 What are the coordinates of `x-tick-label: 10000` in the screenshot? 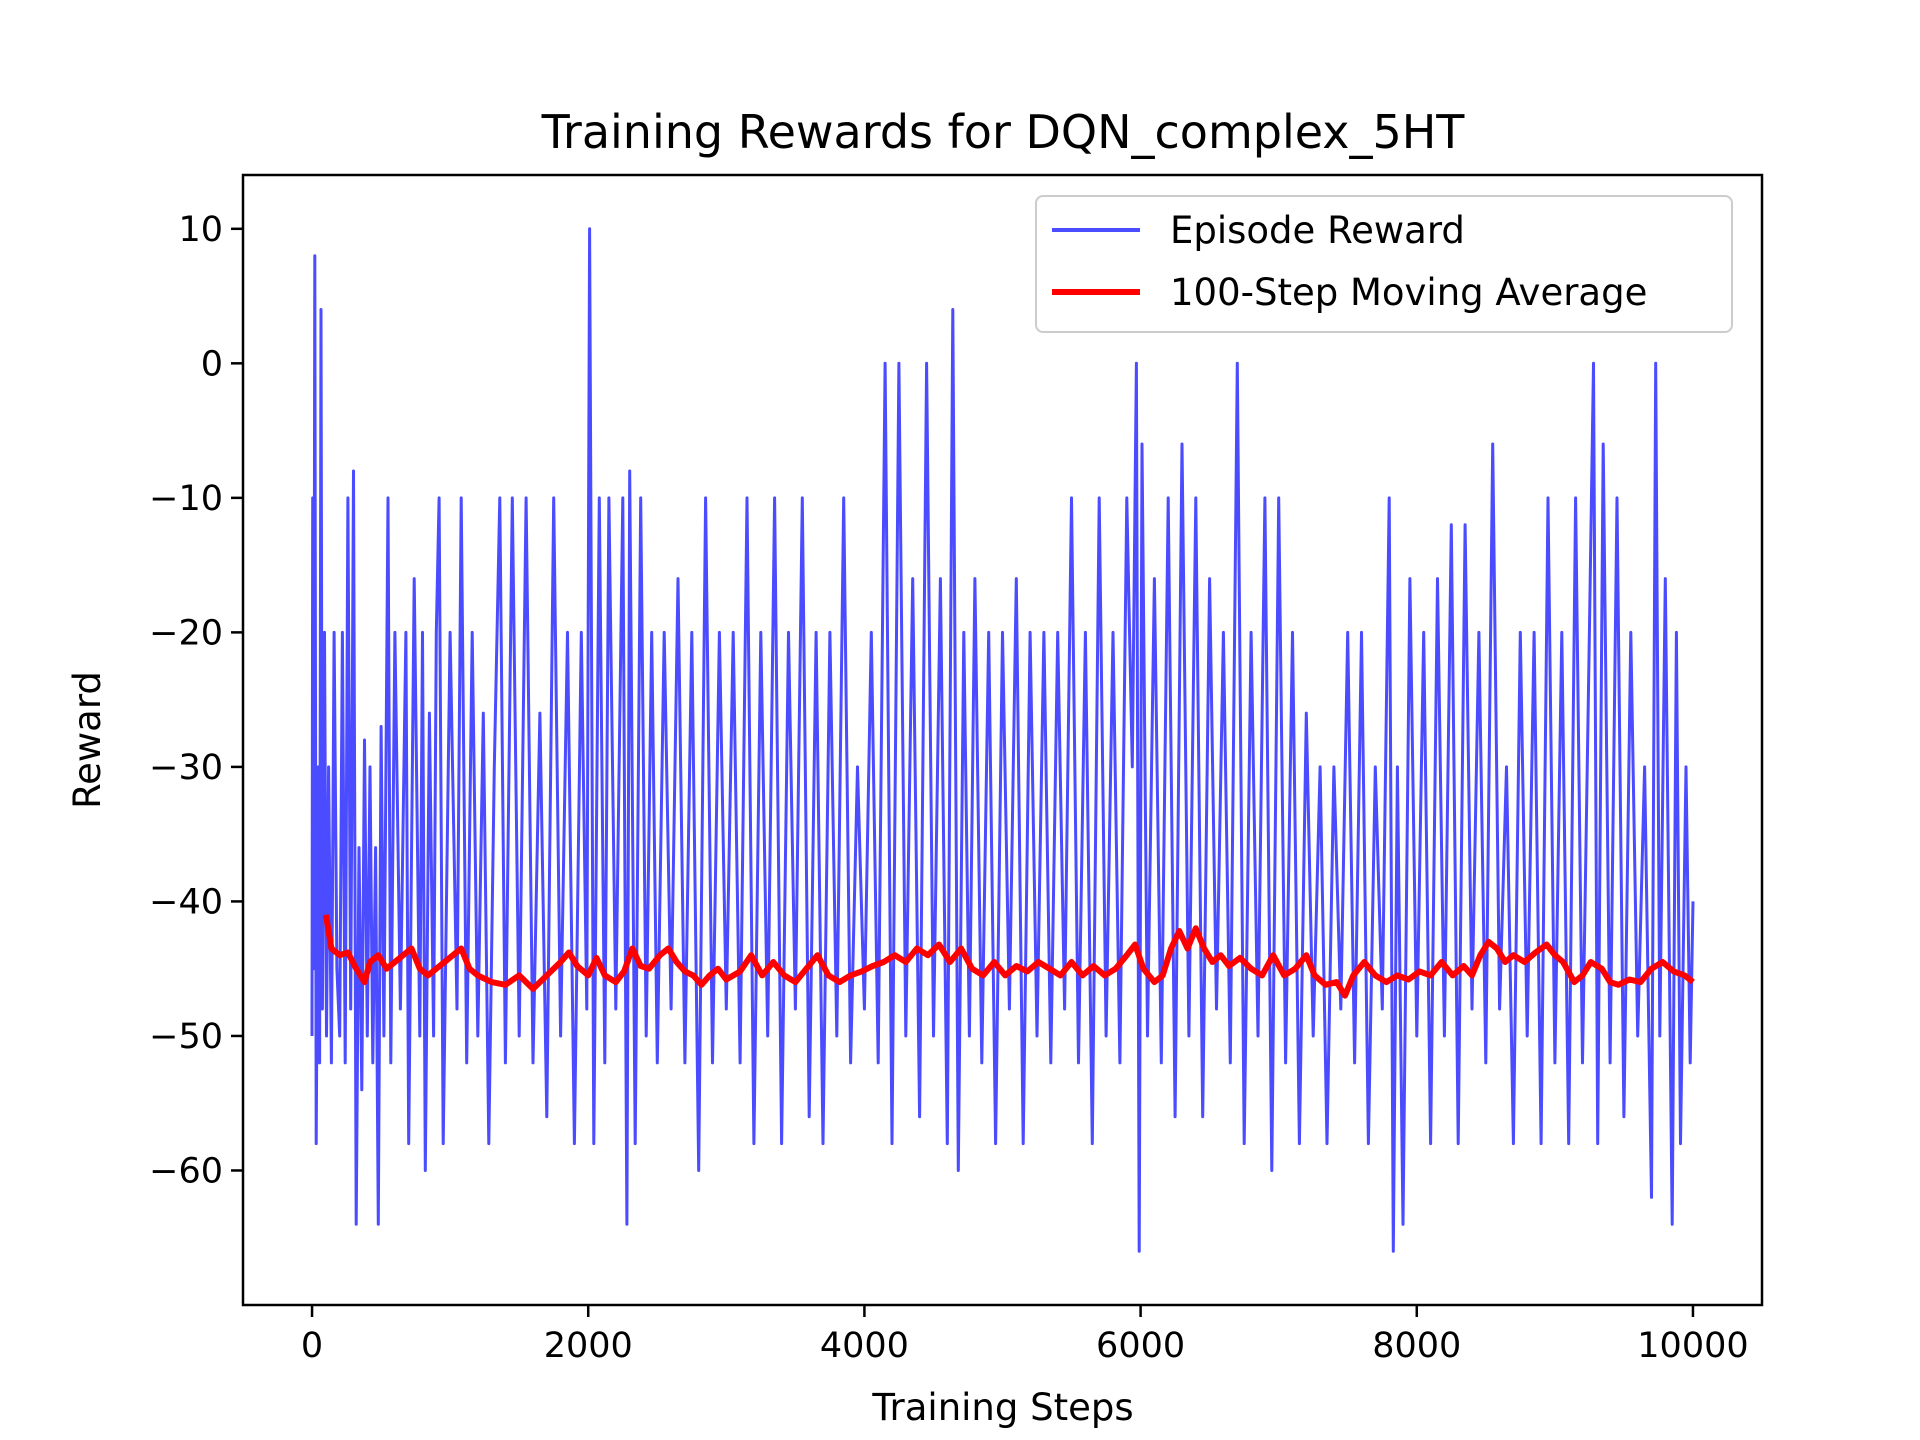 It's located at (1692, 1346).